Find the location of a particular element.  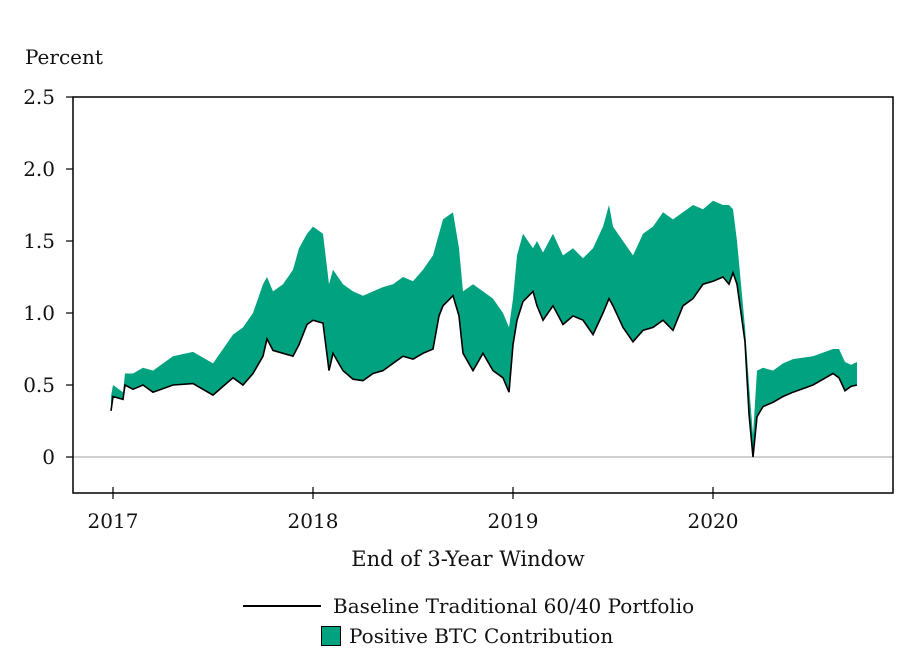

y-tick-label: 1.0 is located at coordinates (39, 313).